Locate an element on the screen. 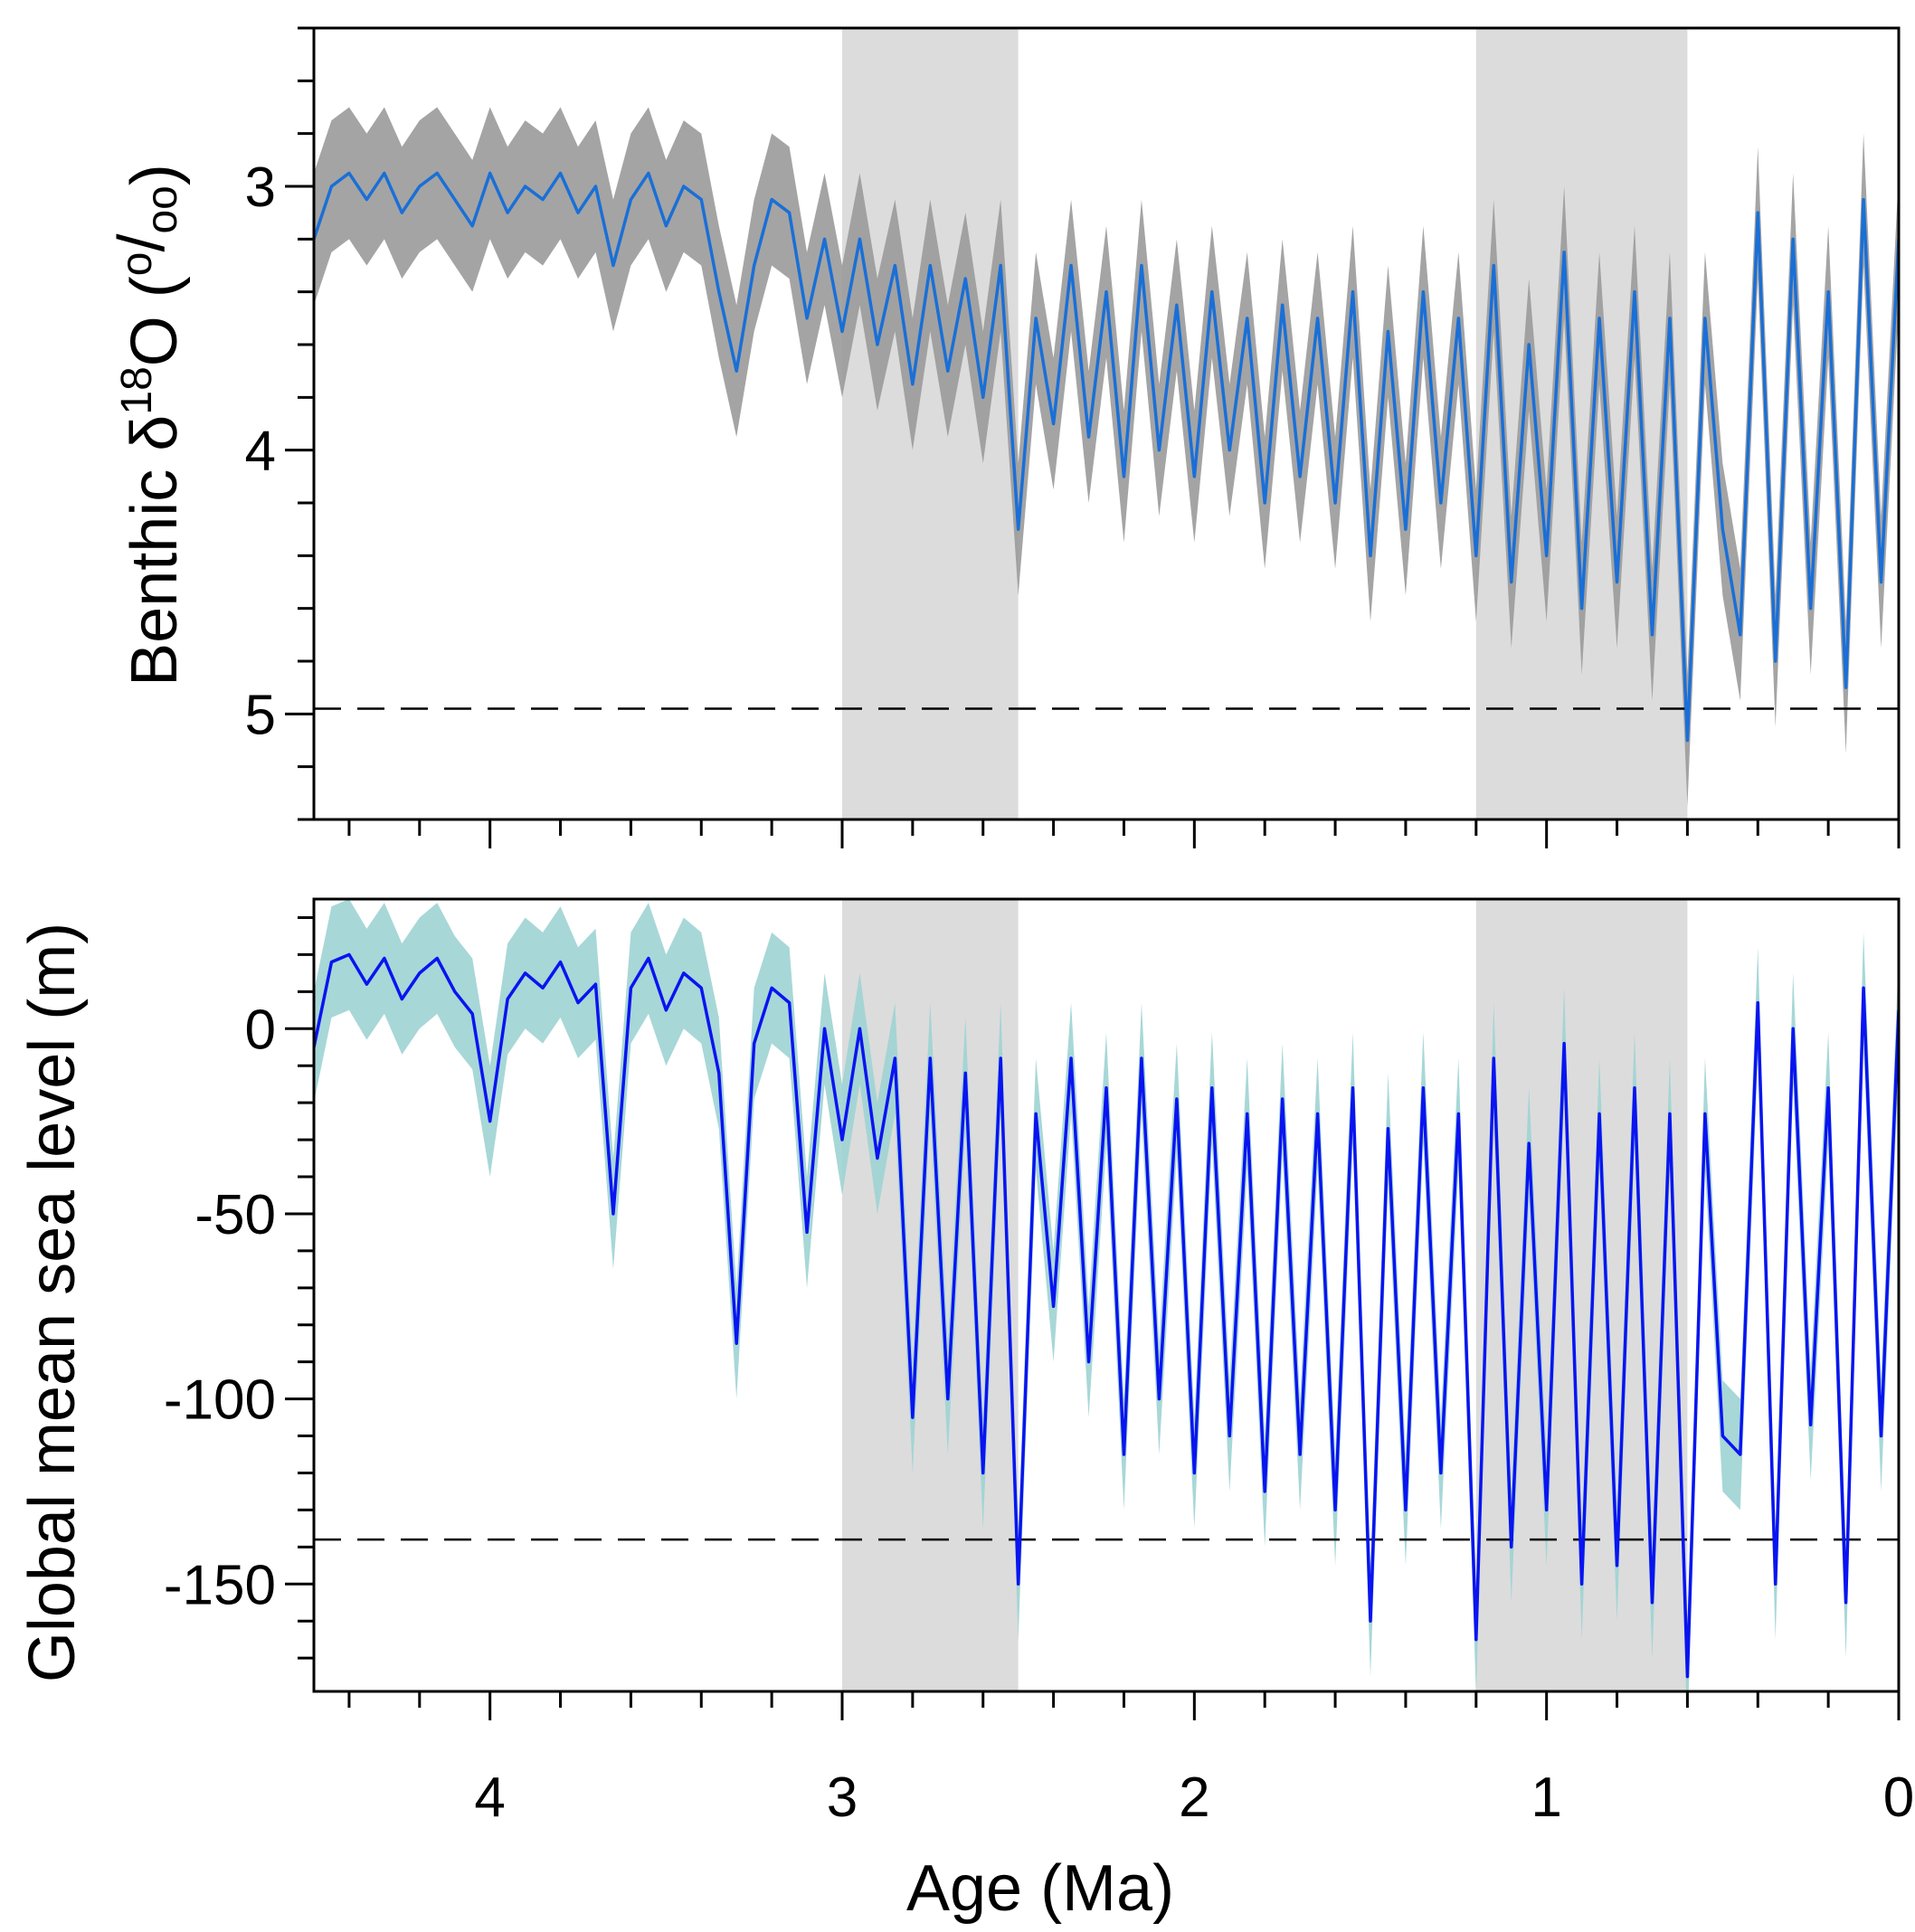  x-tick-label: 1 is located at coordinates (1546, 1797).